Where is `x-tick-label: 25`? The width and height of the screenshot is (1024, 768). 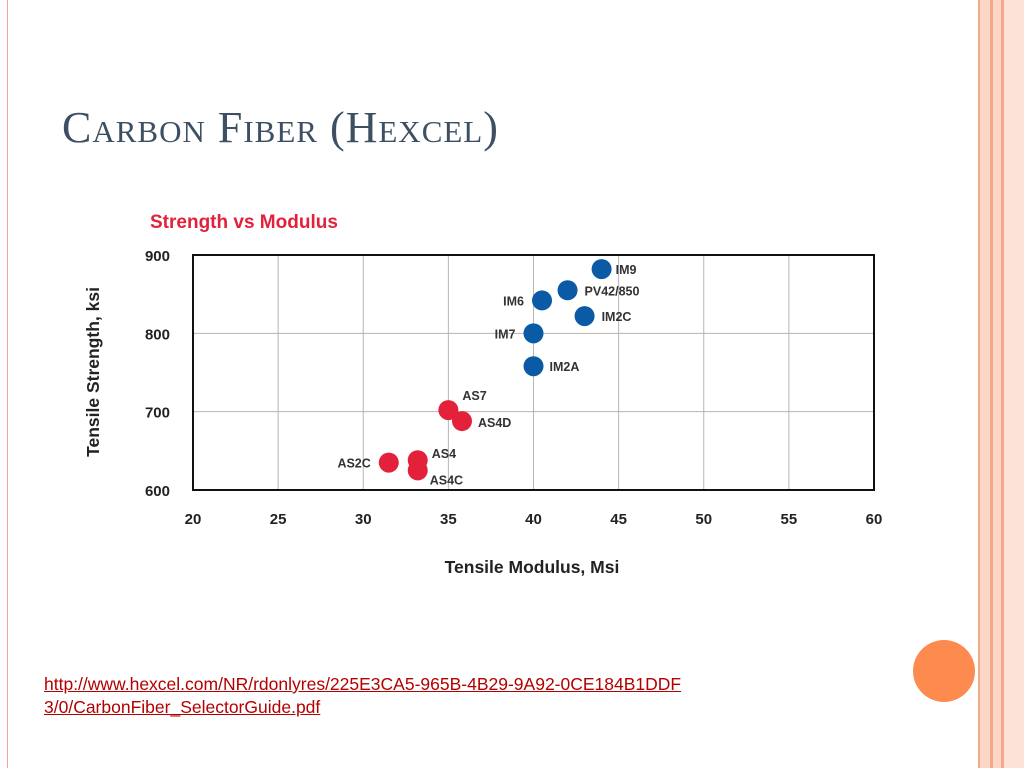
x-tick-label: 25 is located at coordinates (278, 519).